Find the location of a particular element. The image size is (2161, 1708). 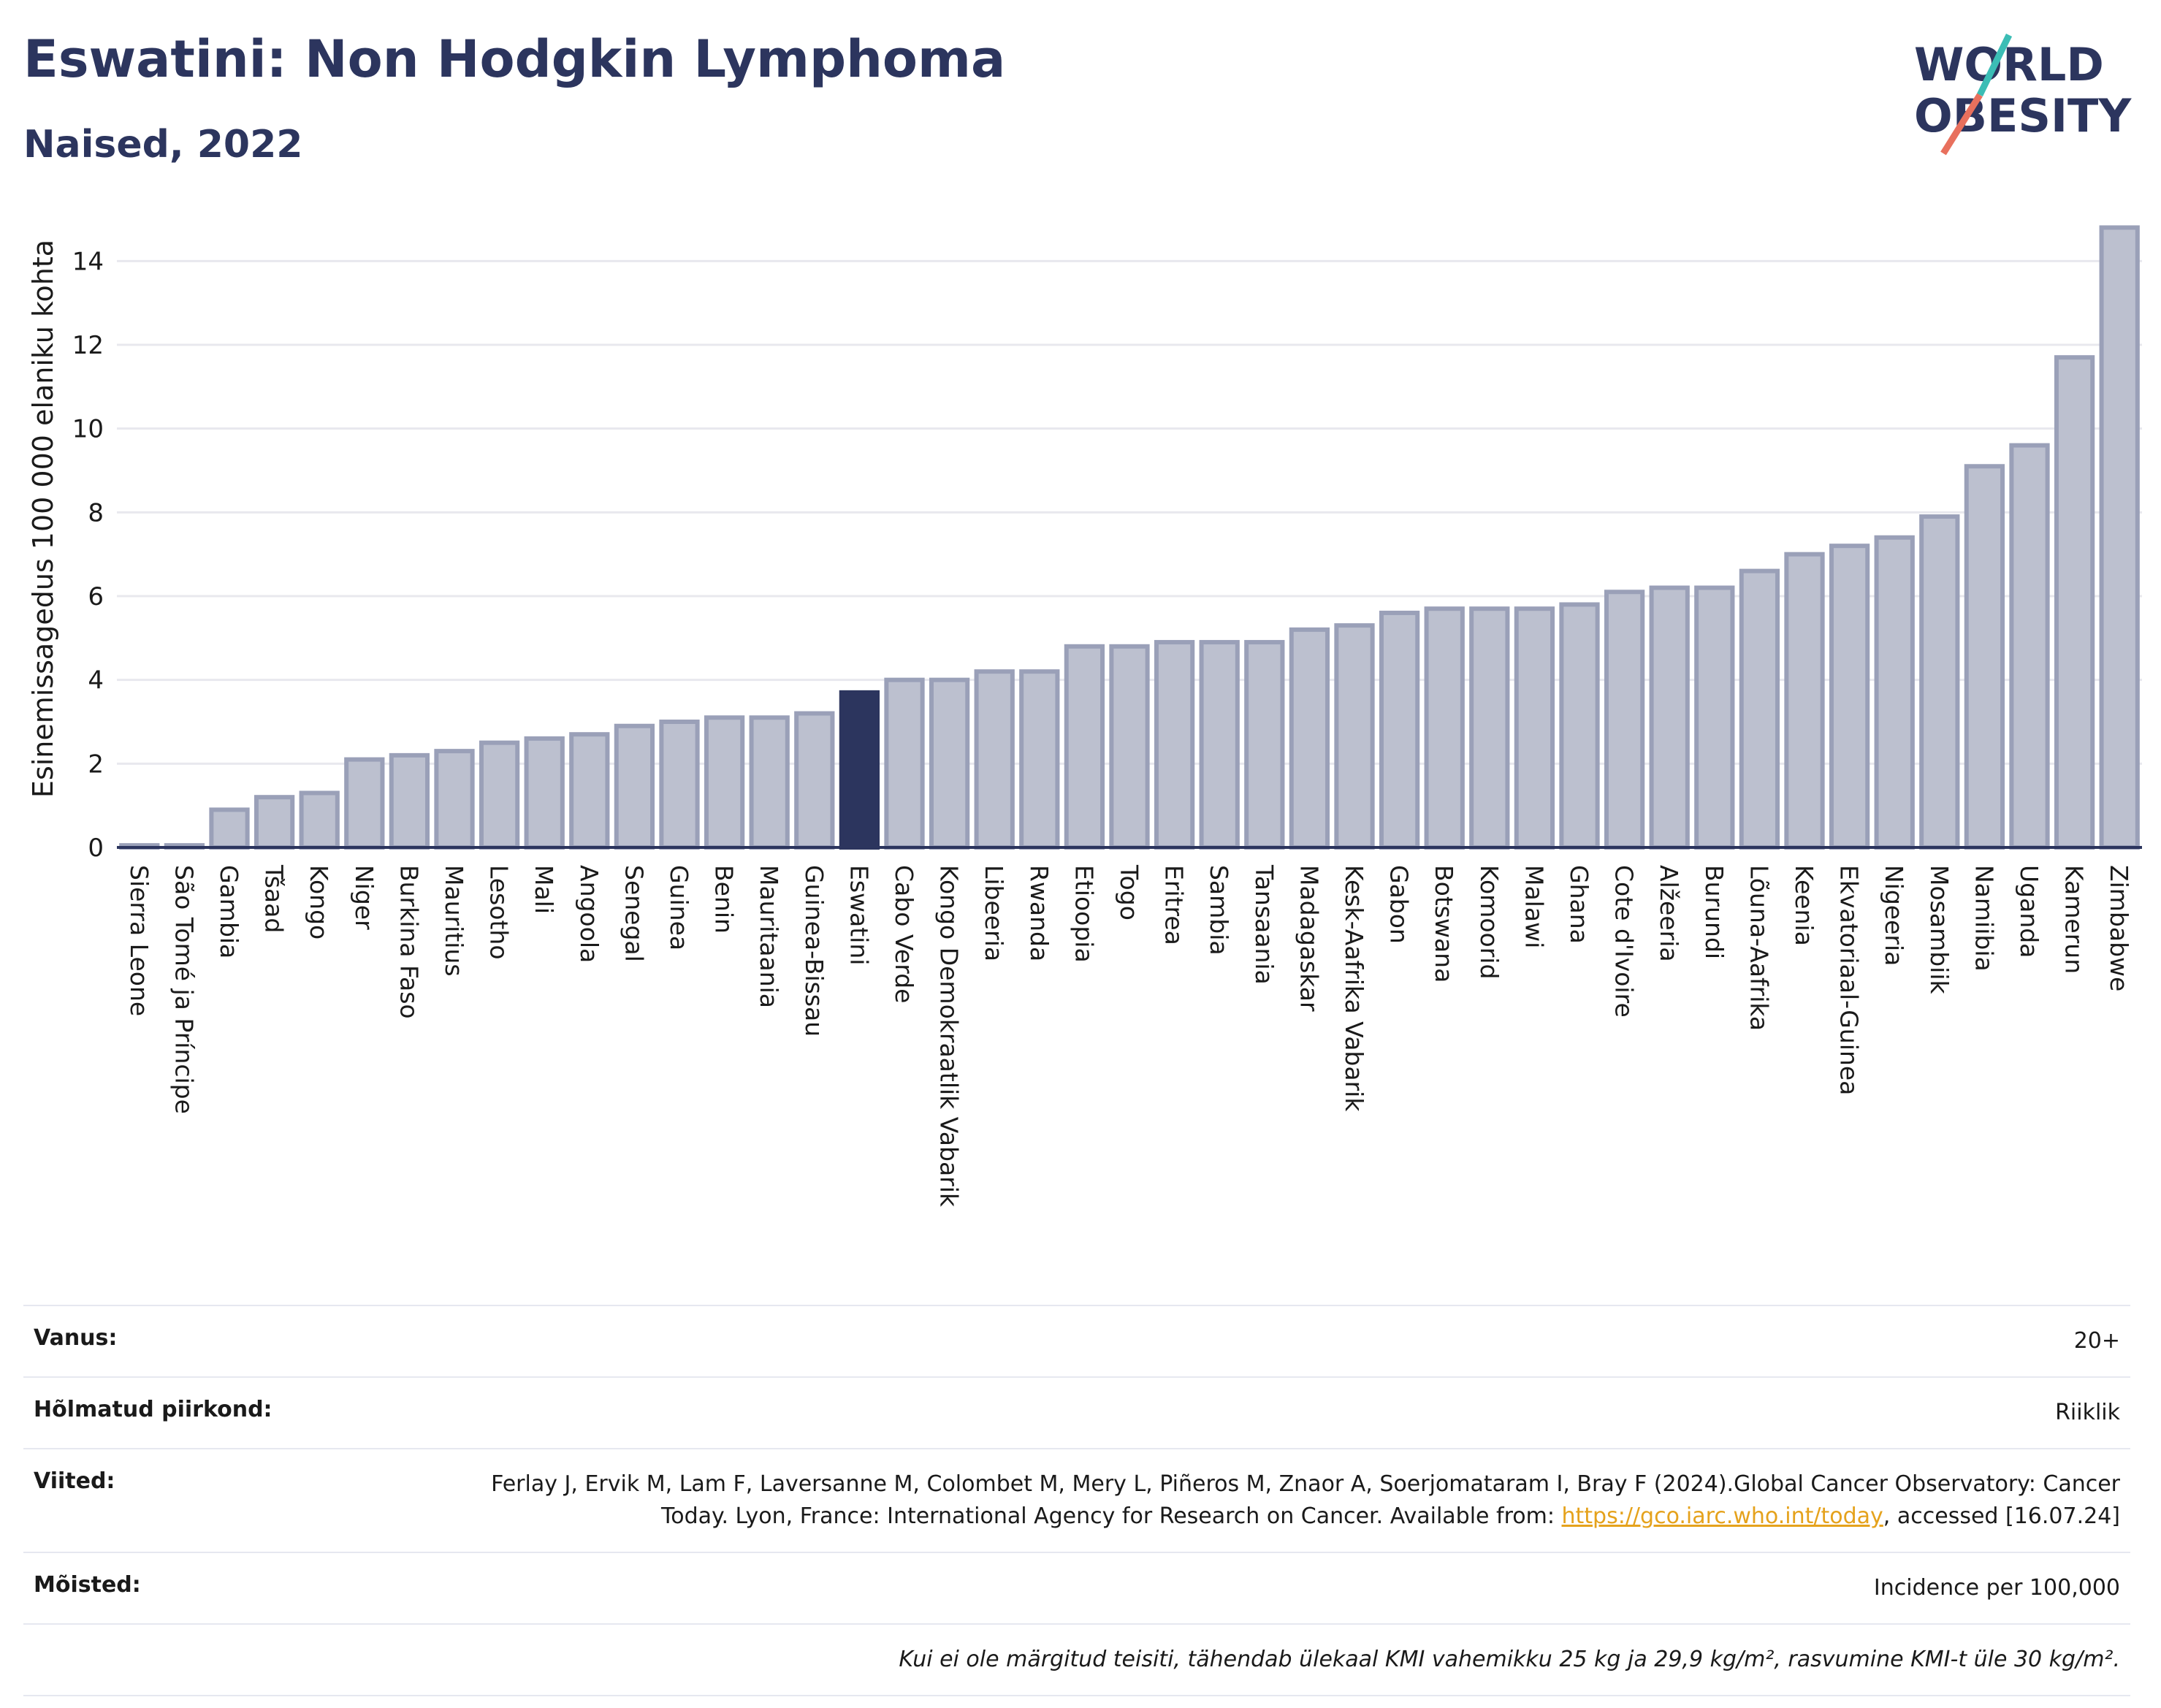

x-tick-label: Tansaania is located at coordinates (1264, 925).